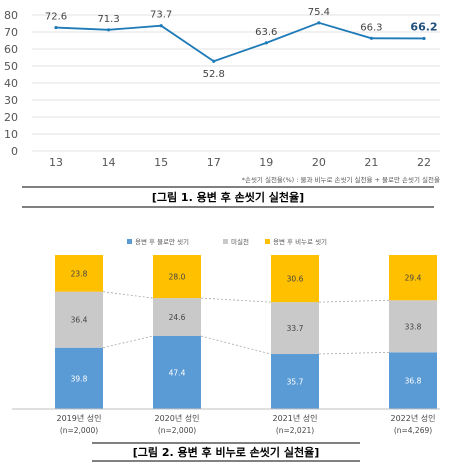 This screenshot has width=450, height=464. Describe the element at coordinates (413, 418) in the screenshot. I see `category-label: 2022년 성인` at that location.